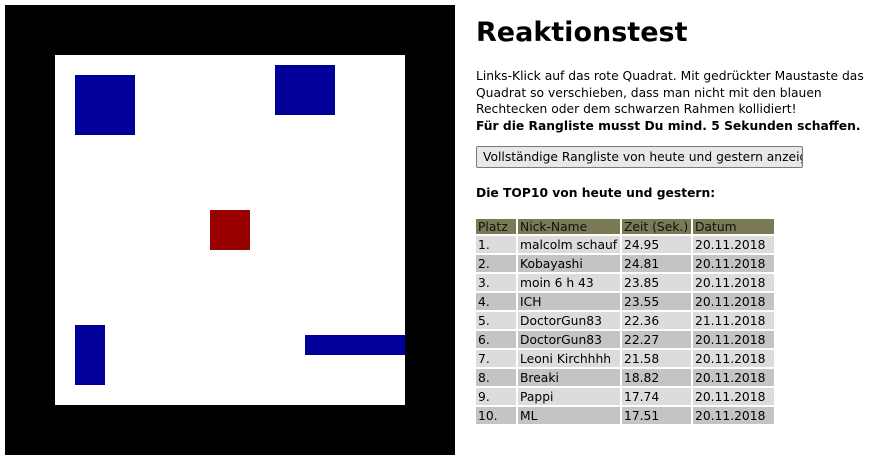  Describe the element at coordinates (656, 226) in the screenshot. I see `header-zeit: Zeit (Sek.)` at that location.